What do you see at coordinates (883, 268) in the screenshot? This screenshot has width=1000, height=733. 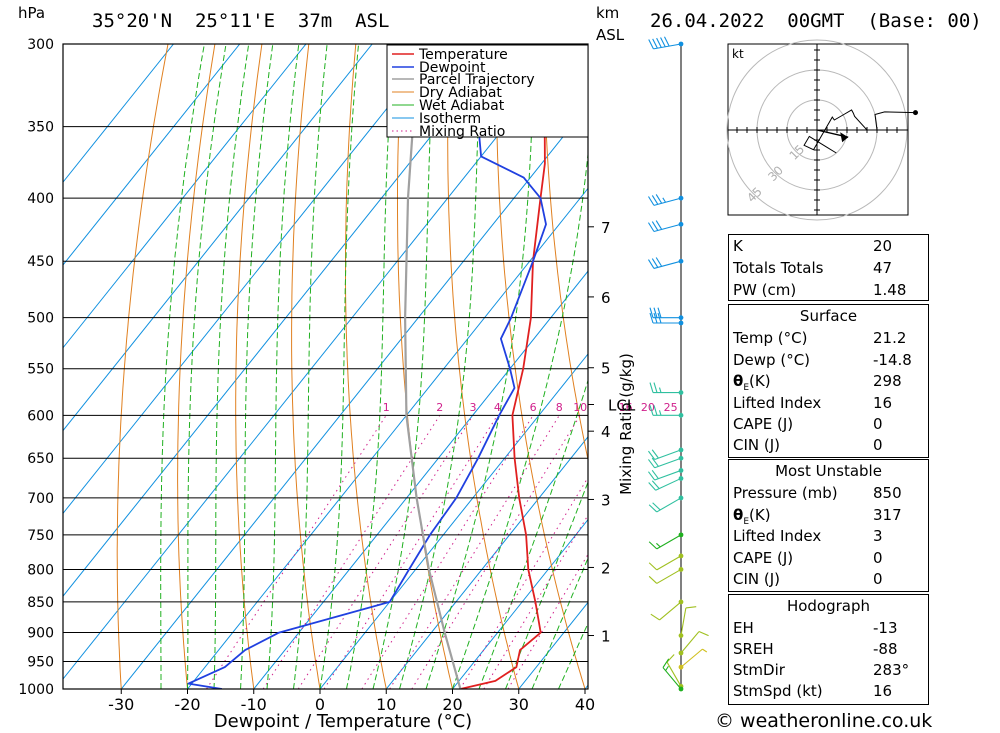 I see `totals-totals-value: 47` at bounding box center [883, 268].